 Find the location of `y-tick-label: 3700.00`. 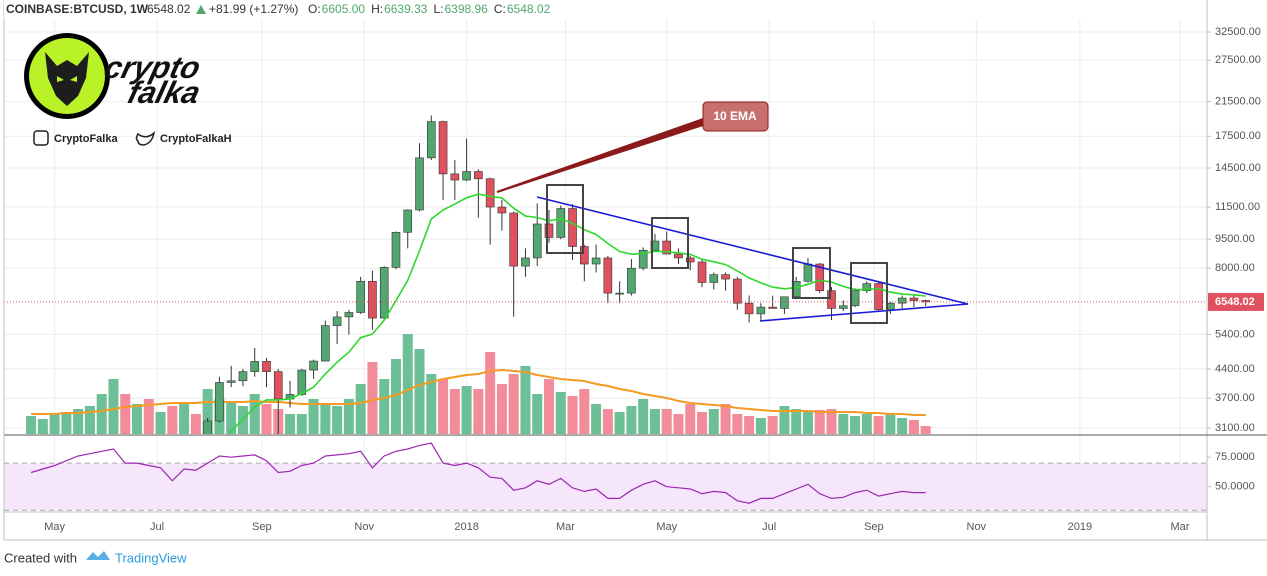

y-tick-label: 3700.00 is located at coordinates (1235, 398).